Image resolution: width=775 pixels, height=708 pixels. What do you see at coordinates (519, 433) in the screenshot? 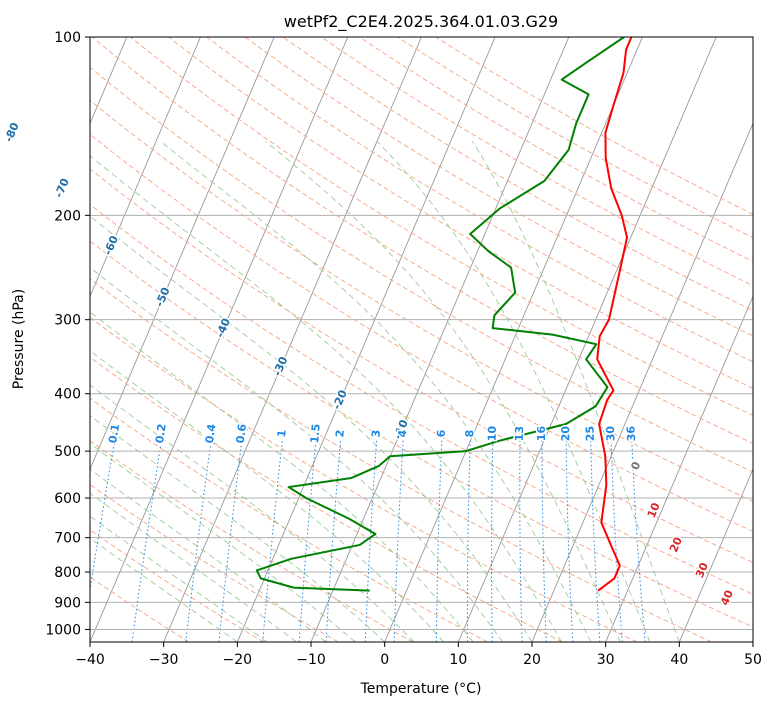
I see `mixing-ratio-label: 13` at bounding box center [519, 433].